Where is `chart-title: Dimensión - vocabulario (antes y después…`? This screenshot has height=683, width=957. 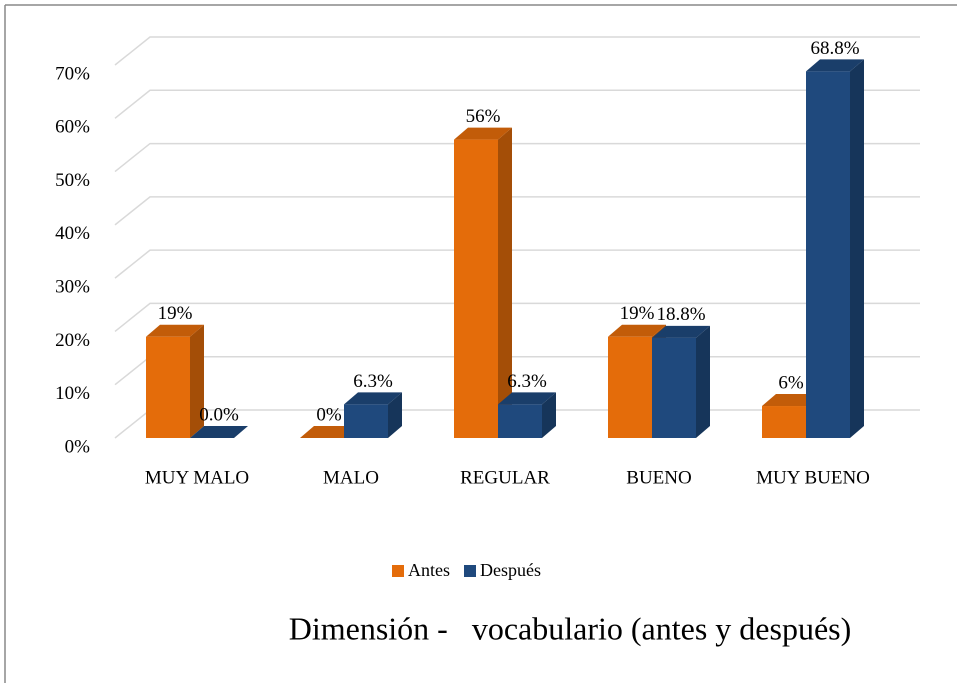 chart-title: Dimensión - vocabulario (antes y después… is located at coordinates (570, 628).